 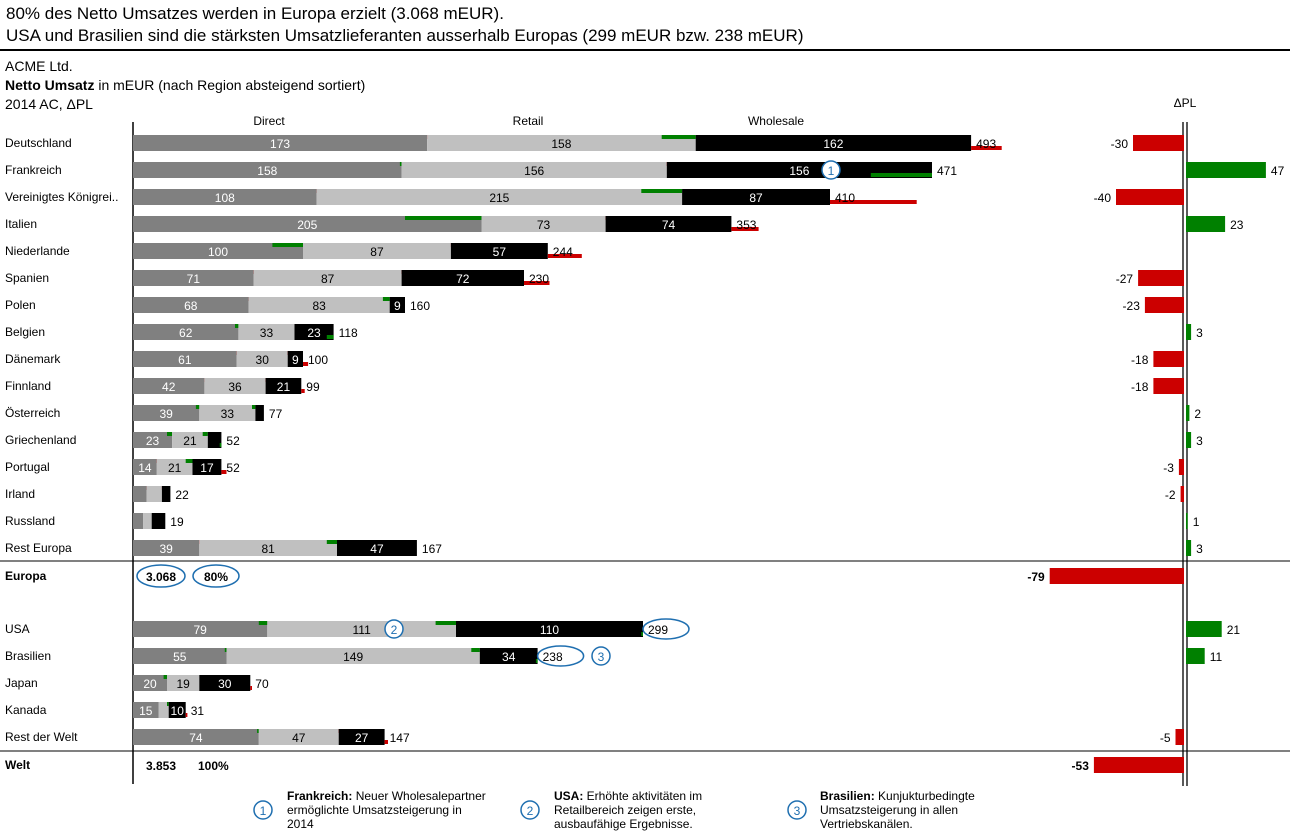 What do you see at coordinates (530, 811) in the screenshot?
I see `footnote-number-2: 2` at bounding box center [530, 811].